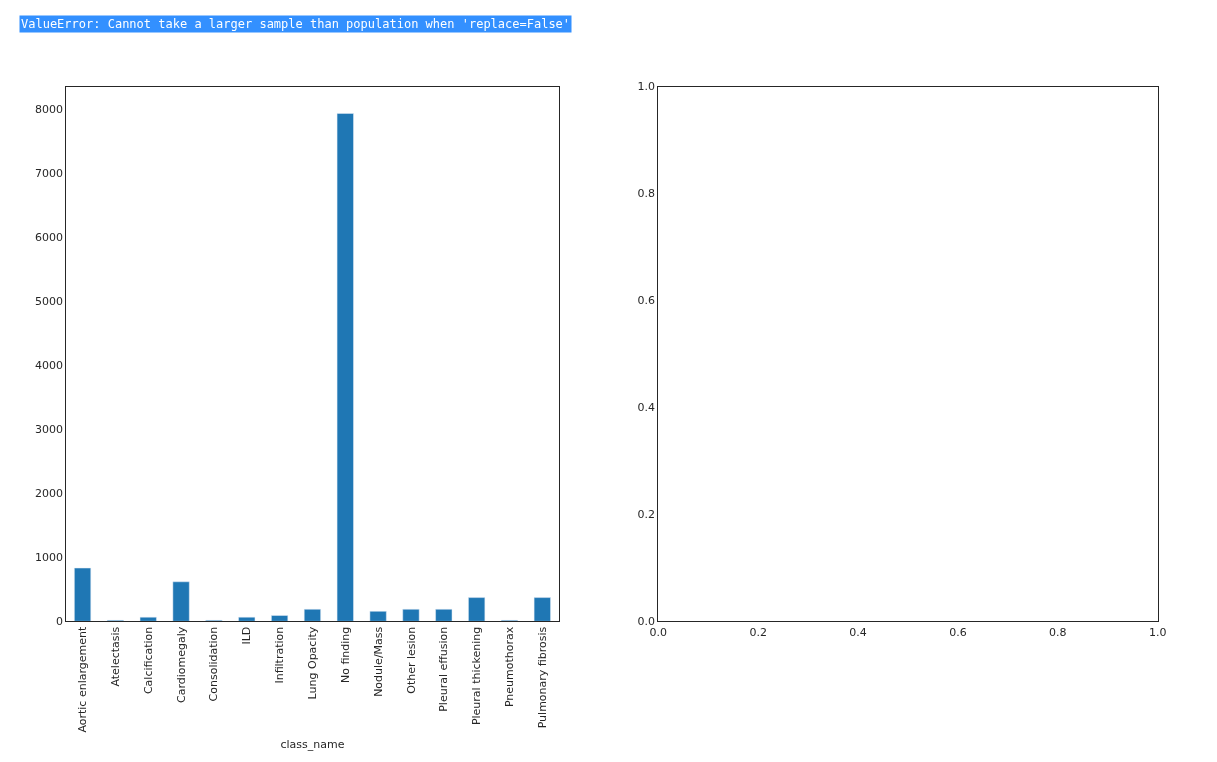 The width and height of the screenshot is (1217, 762). What do you see at coordinates (48, 430) in the screenshot?
I see `y-tick-label: 3000` at bounding box center [48, 430].